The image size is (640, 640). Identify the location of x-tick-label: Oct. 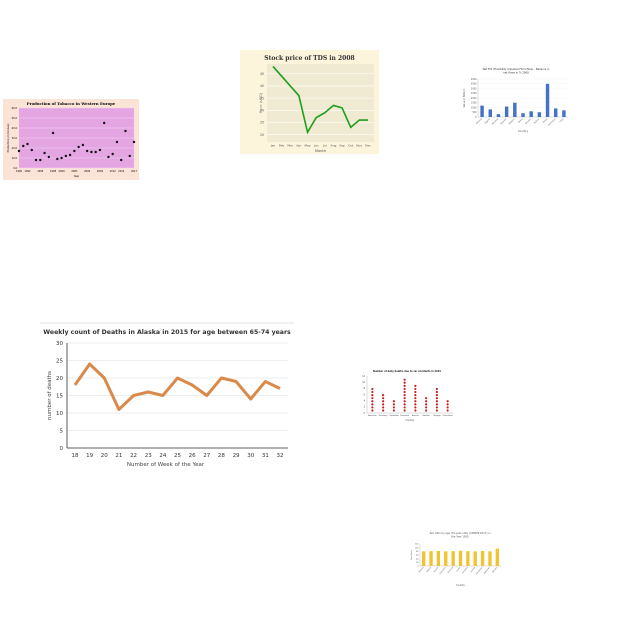
(351, 146).